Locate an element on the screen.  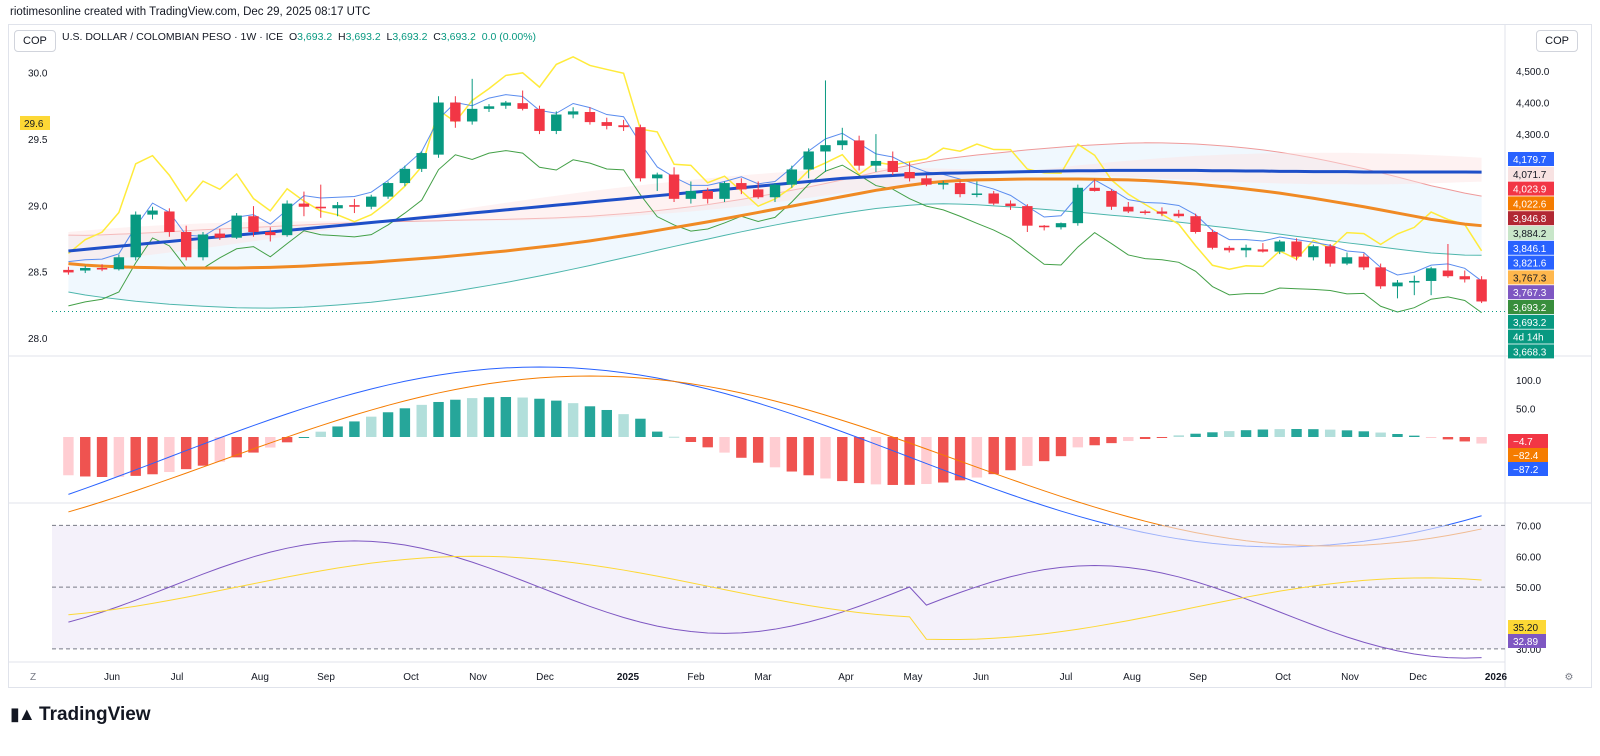
brand-name: TradingView is located at coordinates (95, 714).